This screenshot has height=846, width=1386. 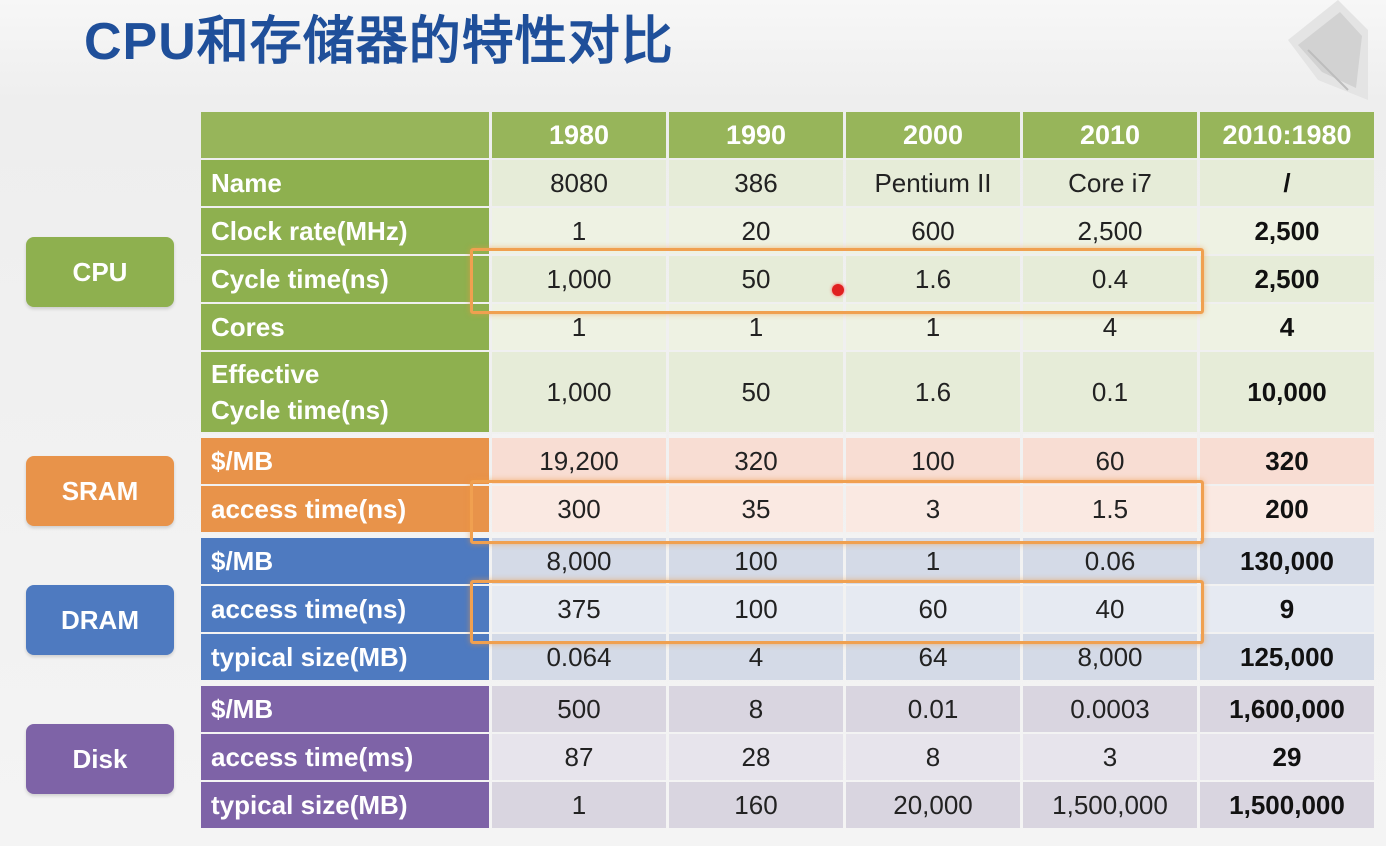 What do you see at coordinates (1287, 459) in the screenshot?
I see `ratio-cell: 320` at bounding box center [1287, 459].